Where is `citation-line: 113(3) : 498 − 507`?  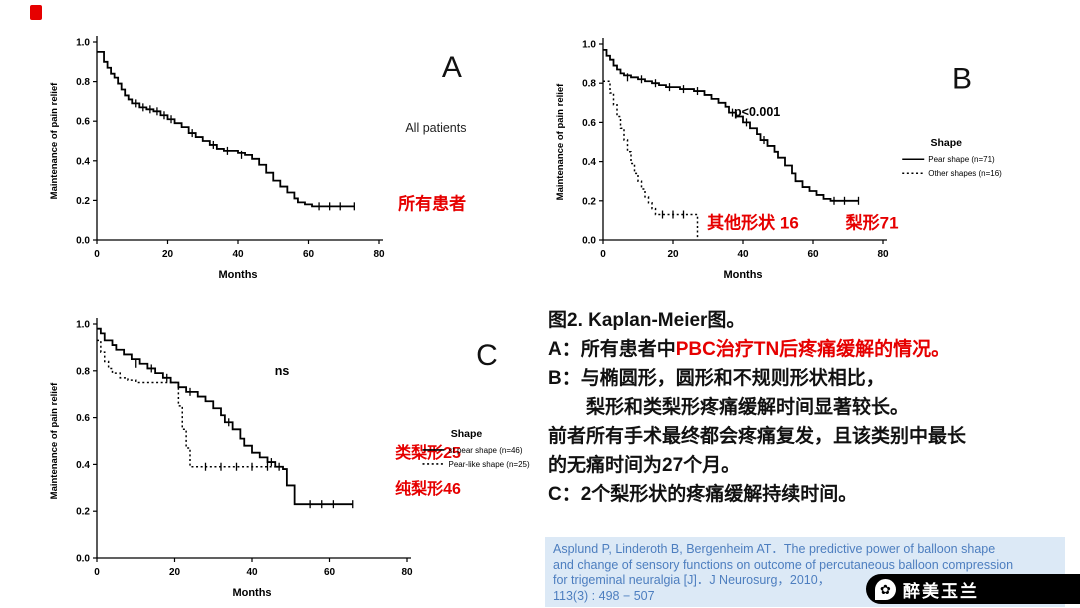
citation-line: 113(3) : 498 − 507 is located at coordinates (604, 595).